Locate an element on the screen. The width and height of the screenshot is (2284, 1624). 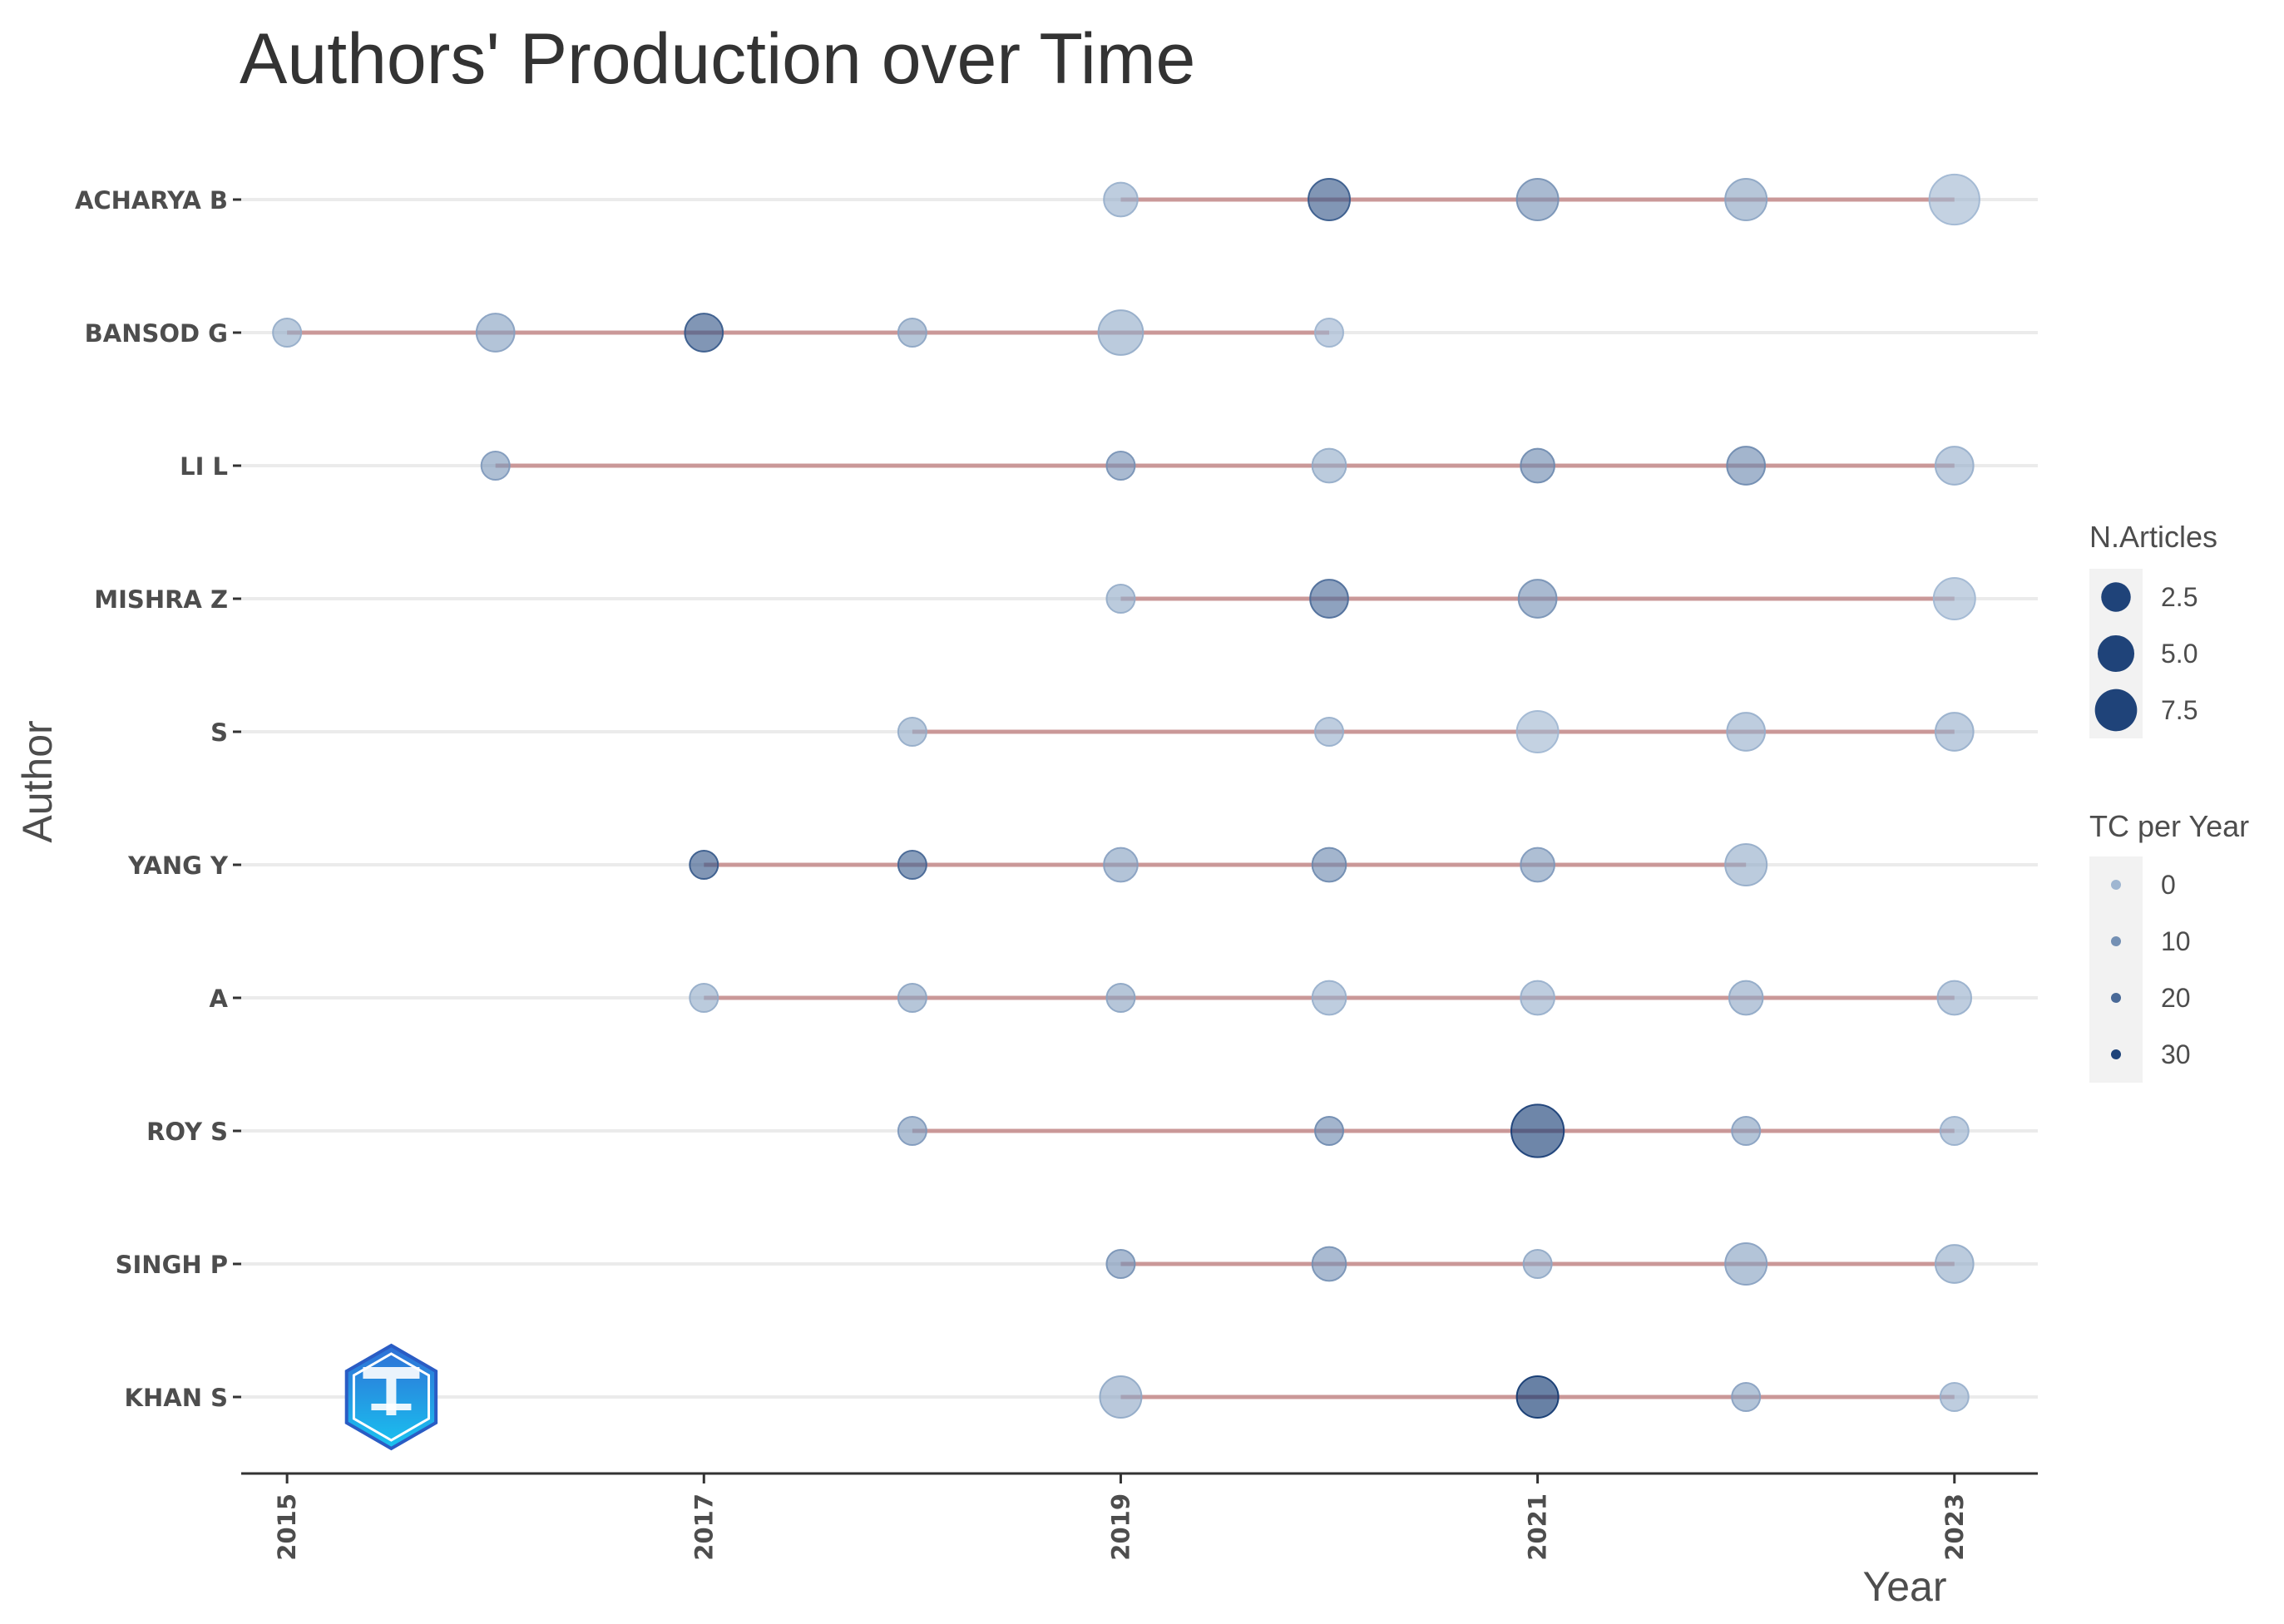
x-tick-label: 2017 is located at coordinates (704, 1527).